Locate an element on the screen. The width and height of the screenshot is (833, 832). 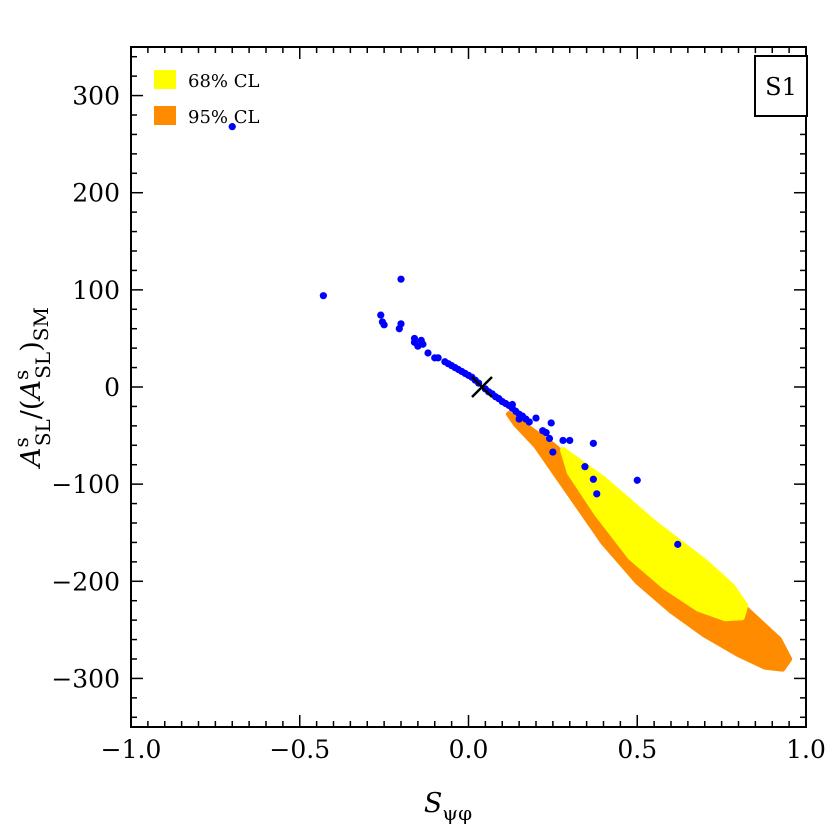
x-tick-label: −1.0 is located at coordinates (131, 749).